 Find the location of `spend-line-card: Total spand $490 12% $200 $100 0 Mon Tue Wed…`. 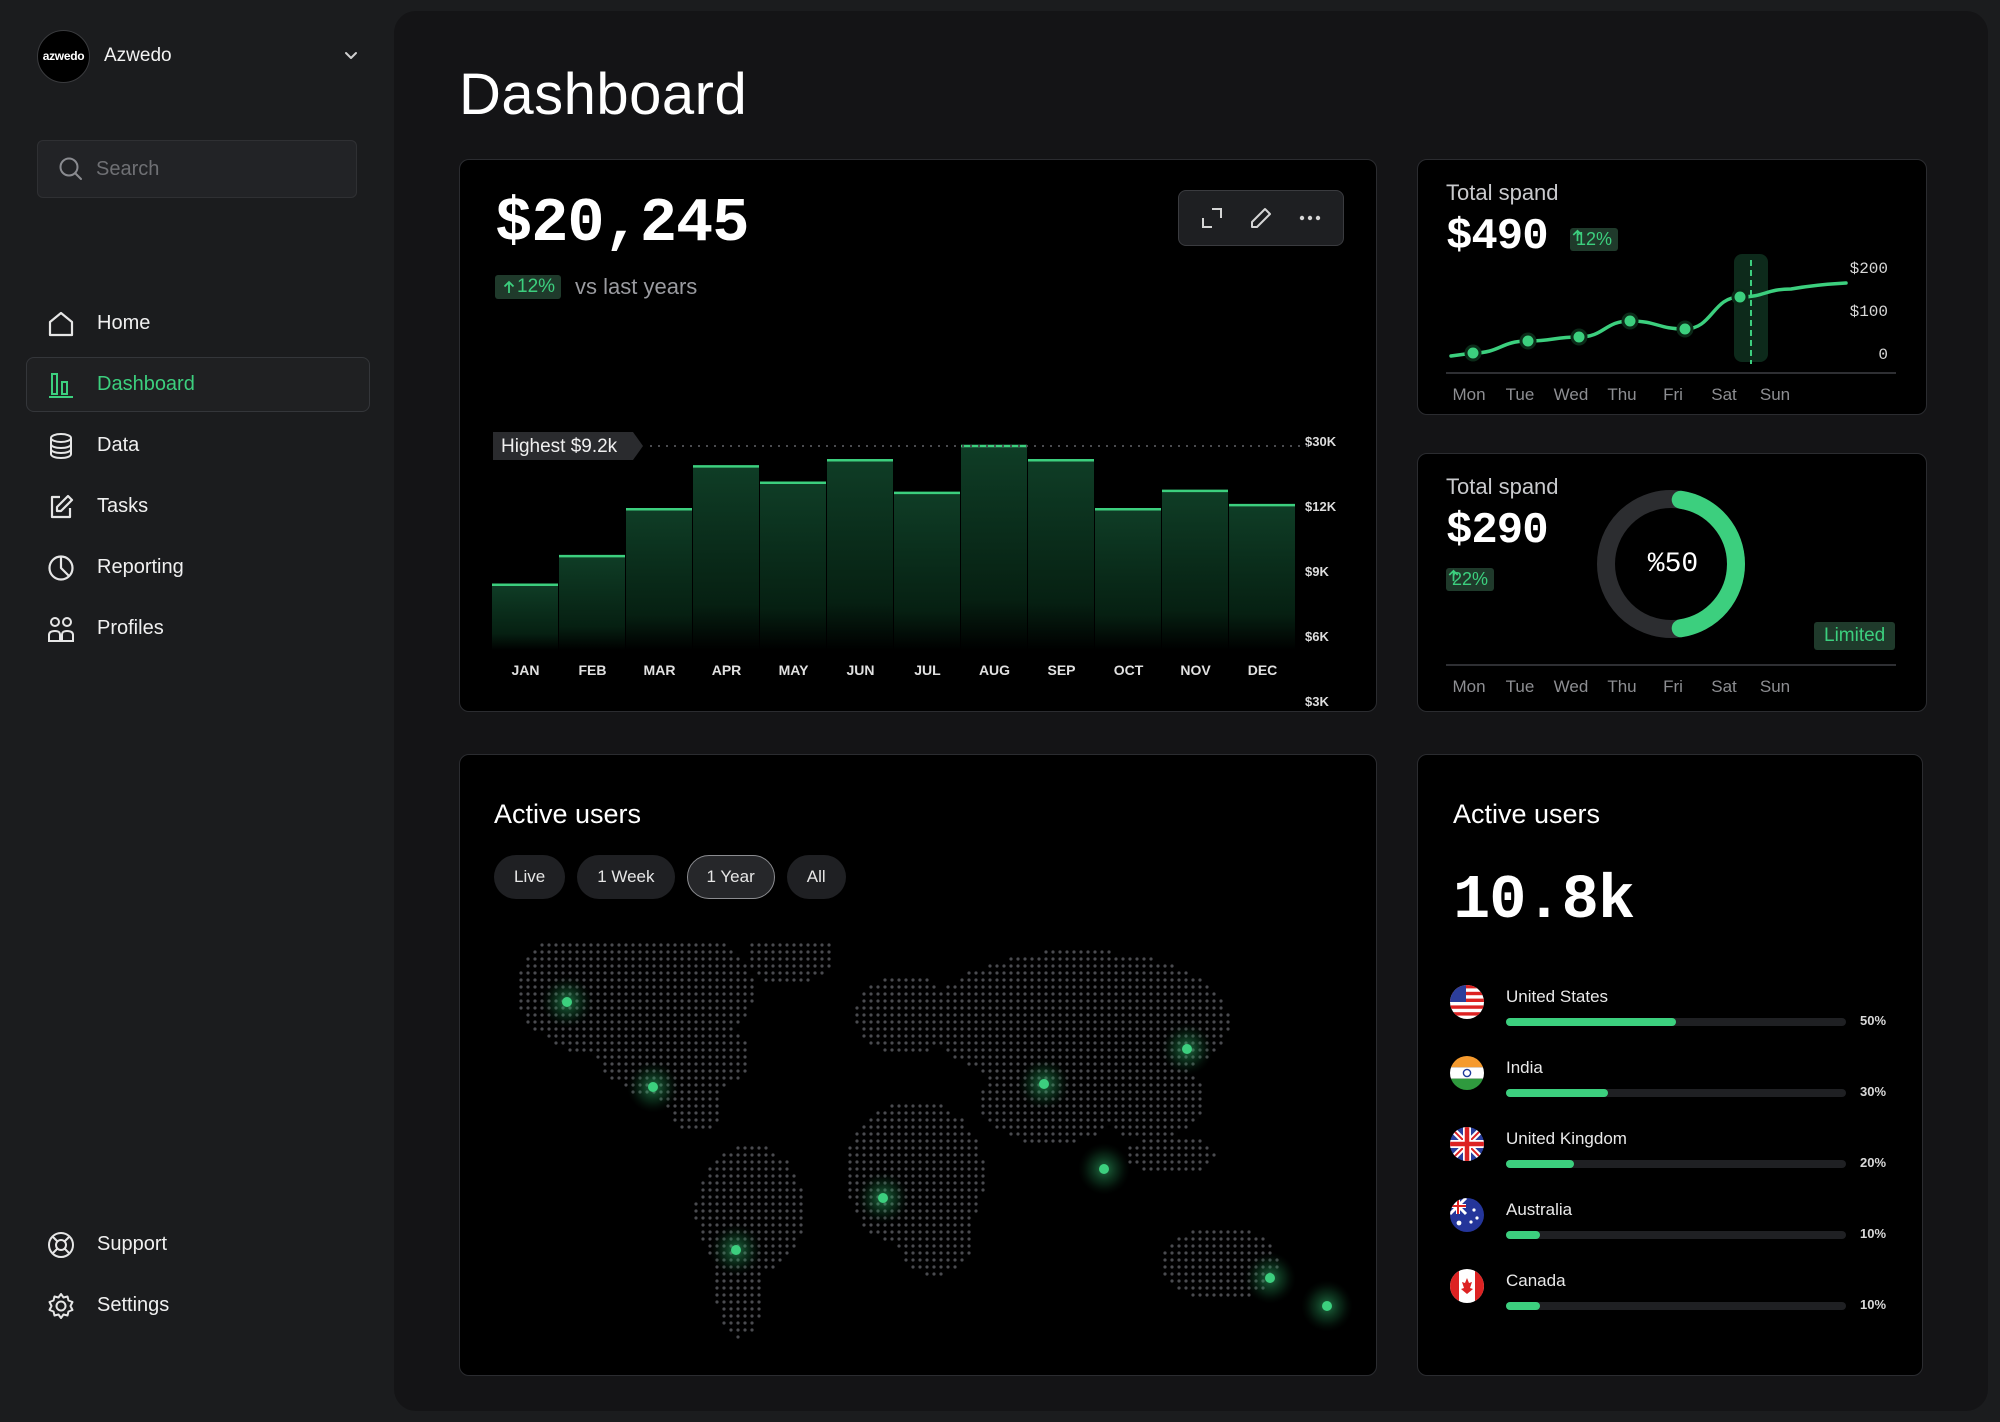

spend-line-card: Total spand $490 12% $200 $100 0 Mon Tue Wed… is located at coordinates (1672, 287).